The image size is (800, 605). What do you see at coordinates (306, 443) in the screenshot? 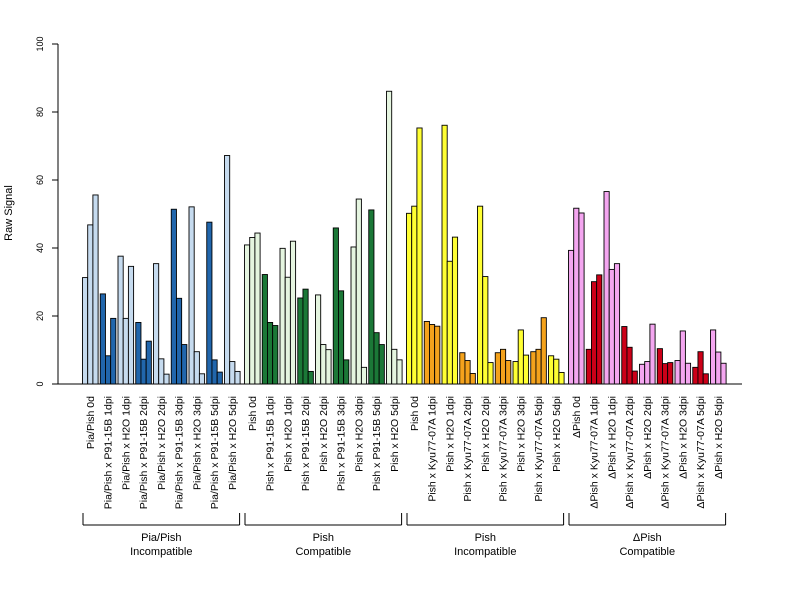
I see `category-label: Pish x P91-15B 2dpi` at bounding box center [306, 443].